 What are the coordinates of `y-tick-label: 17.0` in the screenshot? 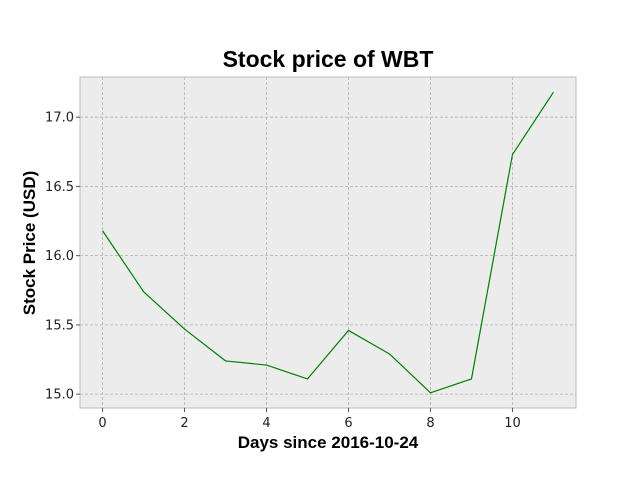 It's located at (59, 118).